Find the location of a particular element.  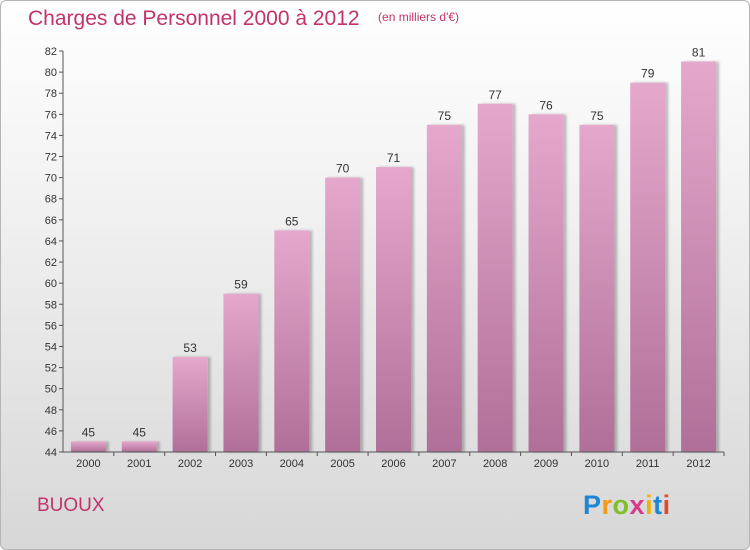

y-tick-label: 54 is located at coordinates (51, 347).